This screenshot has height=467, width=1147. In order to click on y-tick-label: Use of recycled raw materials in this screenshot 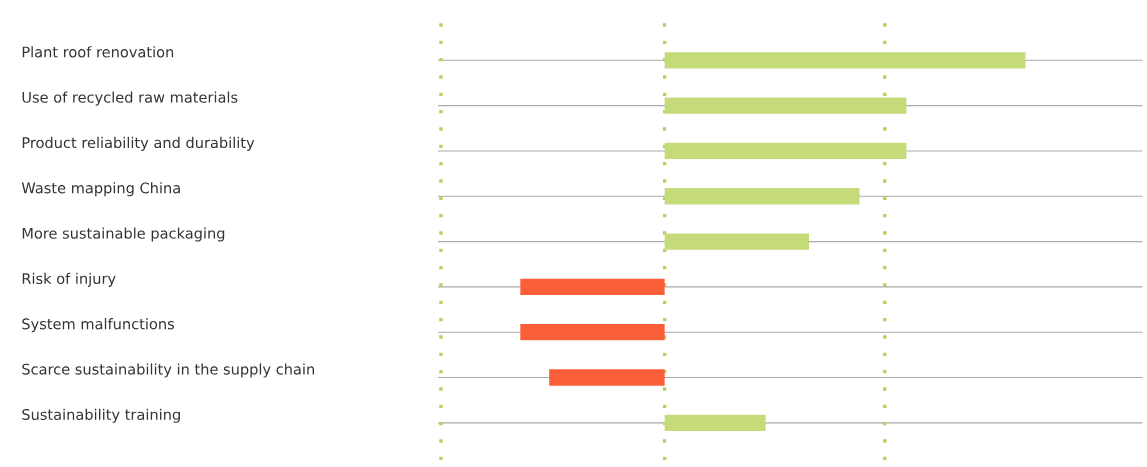, I will do `click(130, 98)`.